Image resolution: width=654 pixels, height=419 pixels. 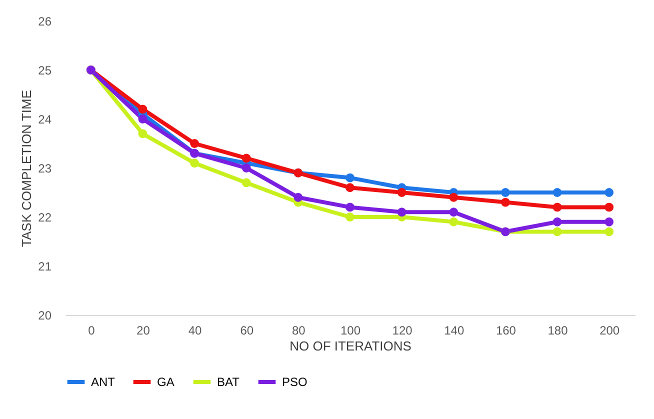 I want to click on x-tick-label: 0, so click(x=92, y=331).